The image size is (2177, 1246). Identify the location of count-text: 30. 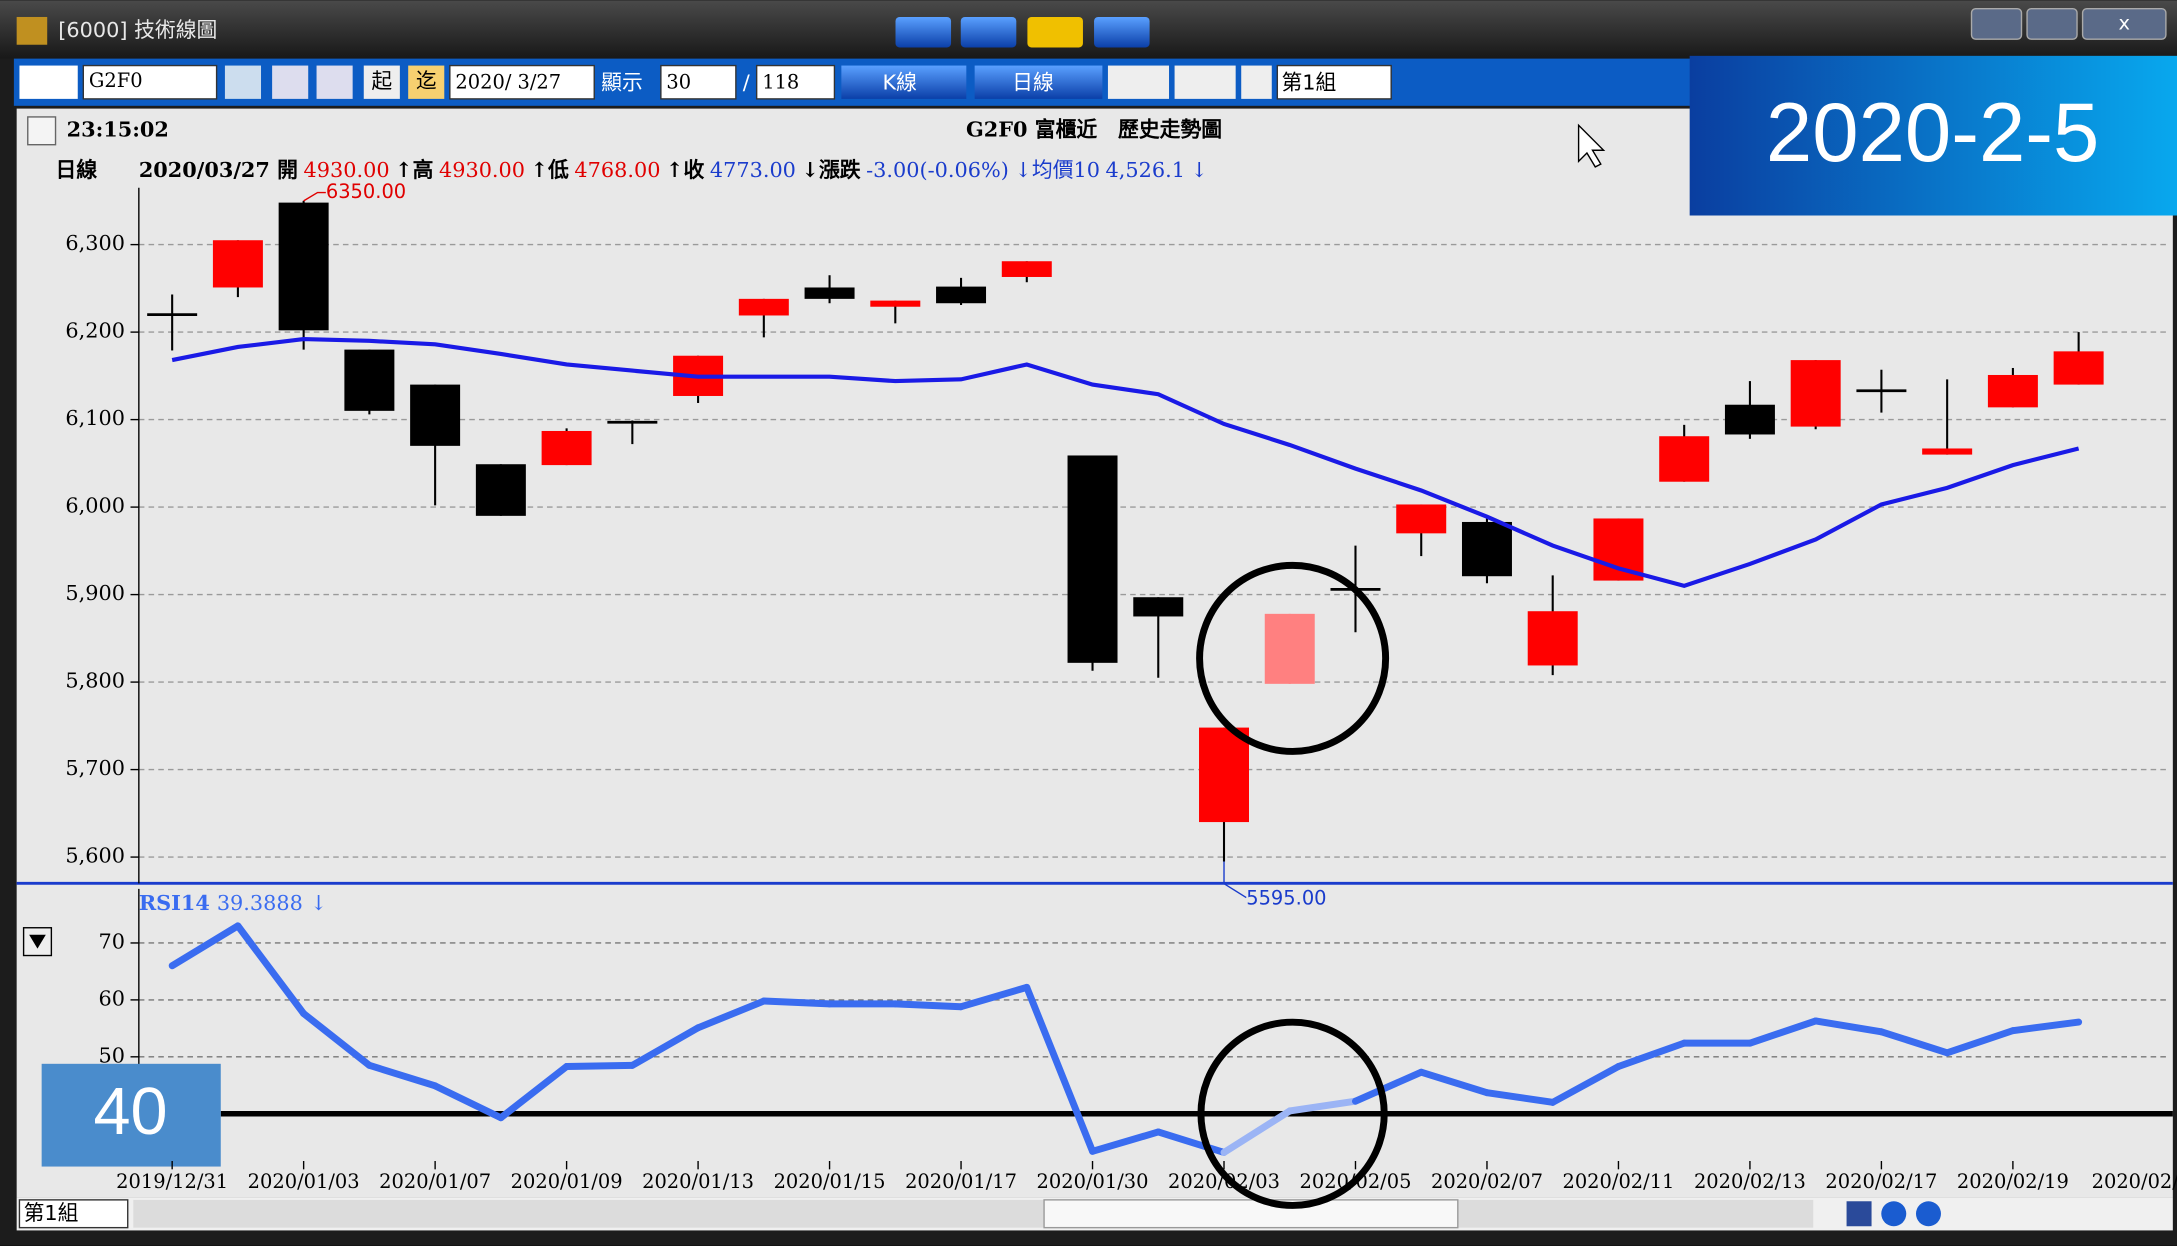
(678, 82).